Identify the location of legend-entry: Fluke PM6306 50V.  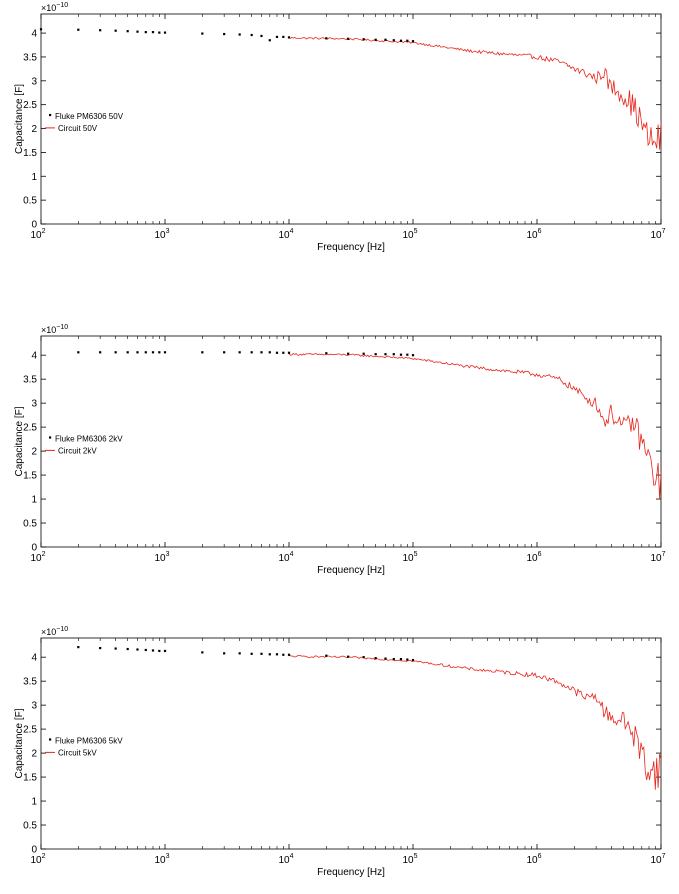
(89, 116).